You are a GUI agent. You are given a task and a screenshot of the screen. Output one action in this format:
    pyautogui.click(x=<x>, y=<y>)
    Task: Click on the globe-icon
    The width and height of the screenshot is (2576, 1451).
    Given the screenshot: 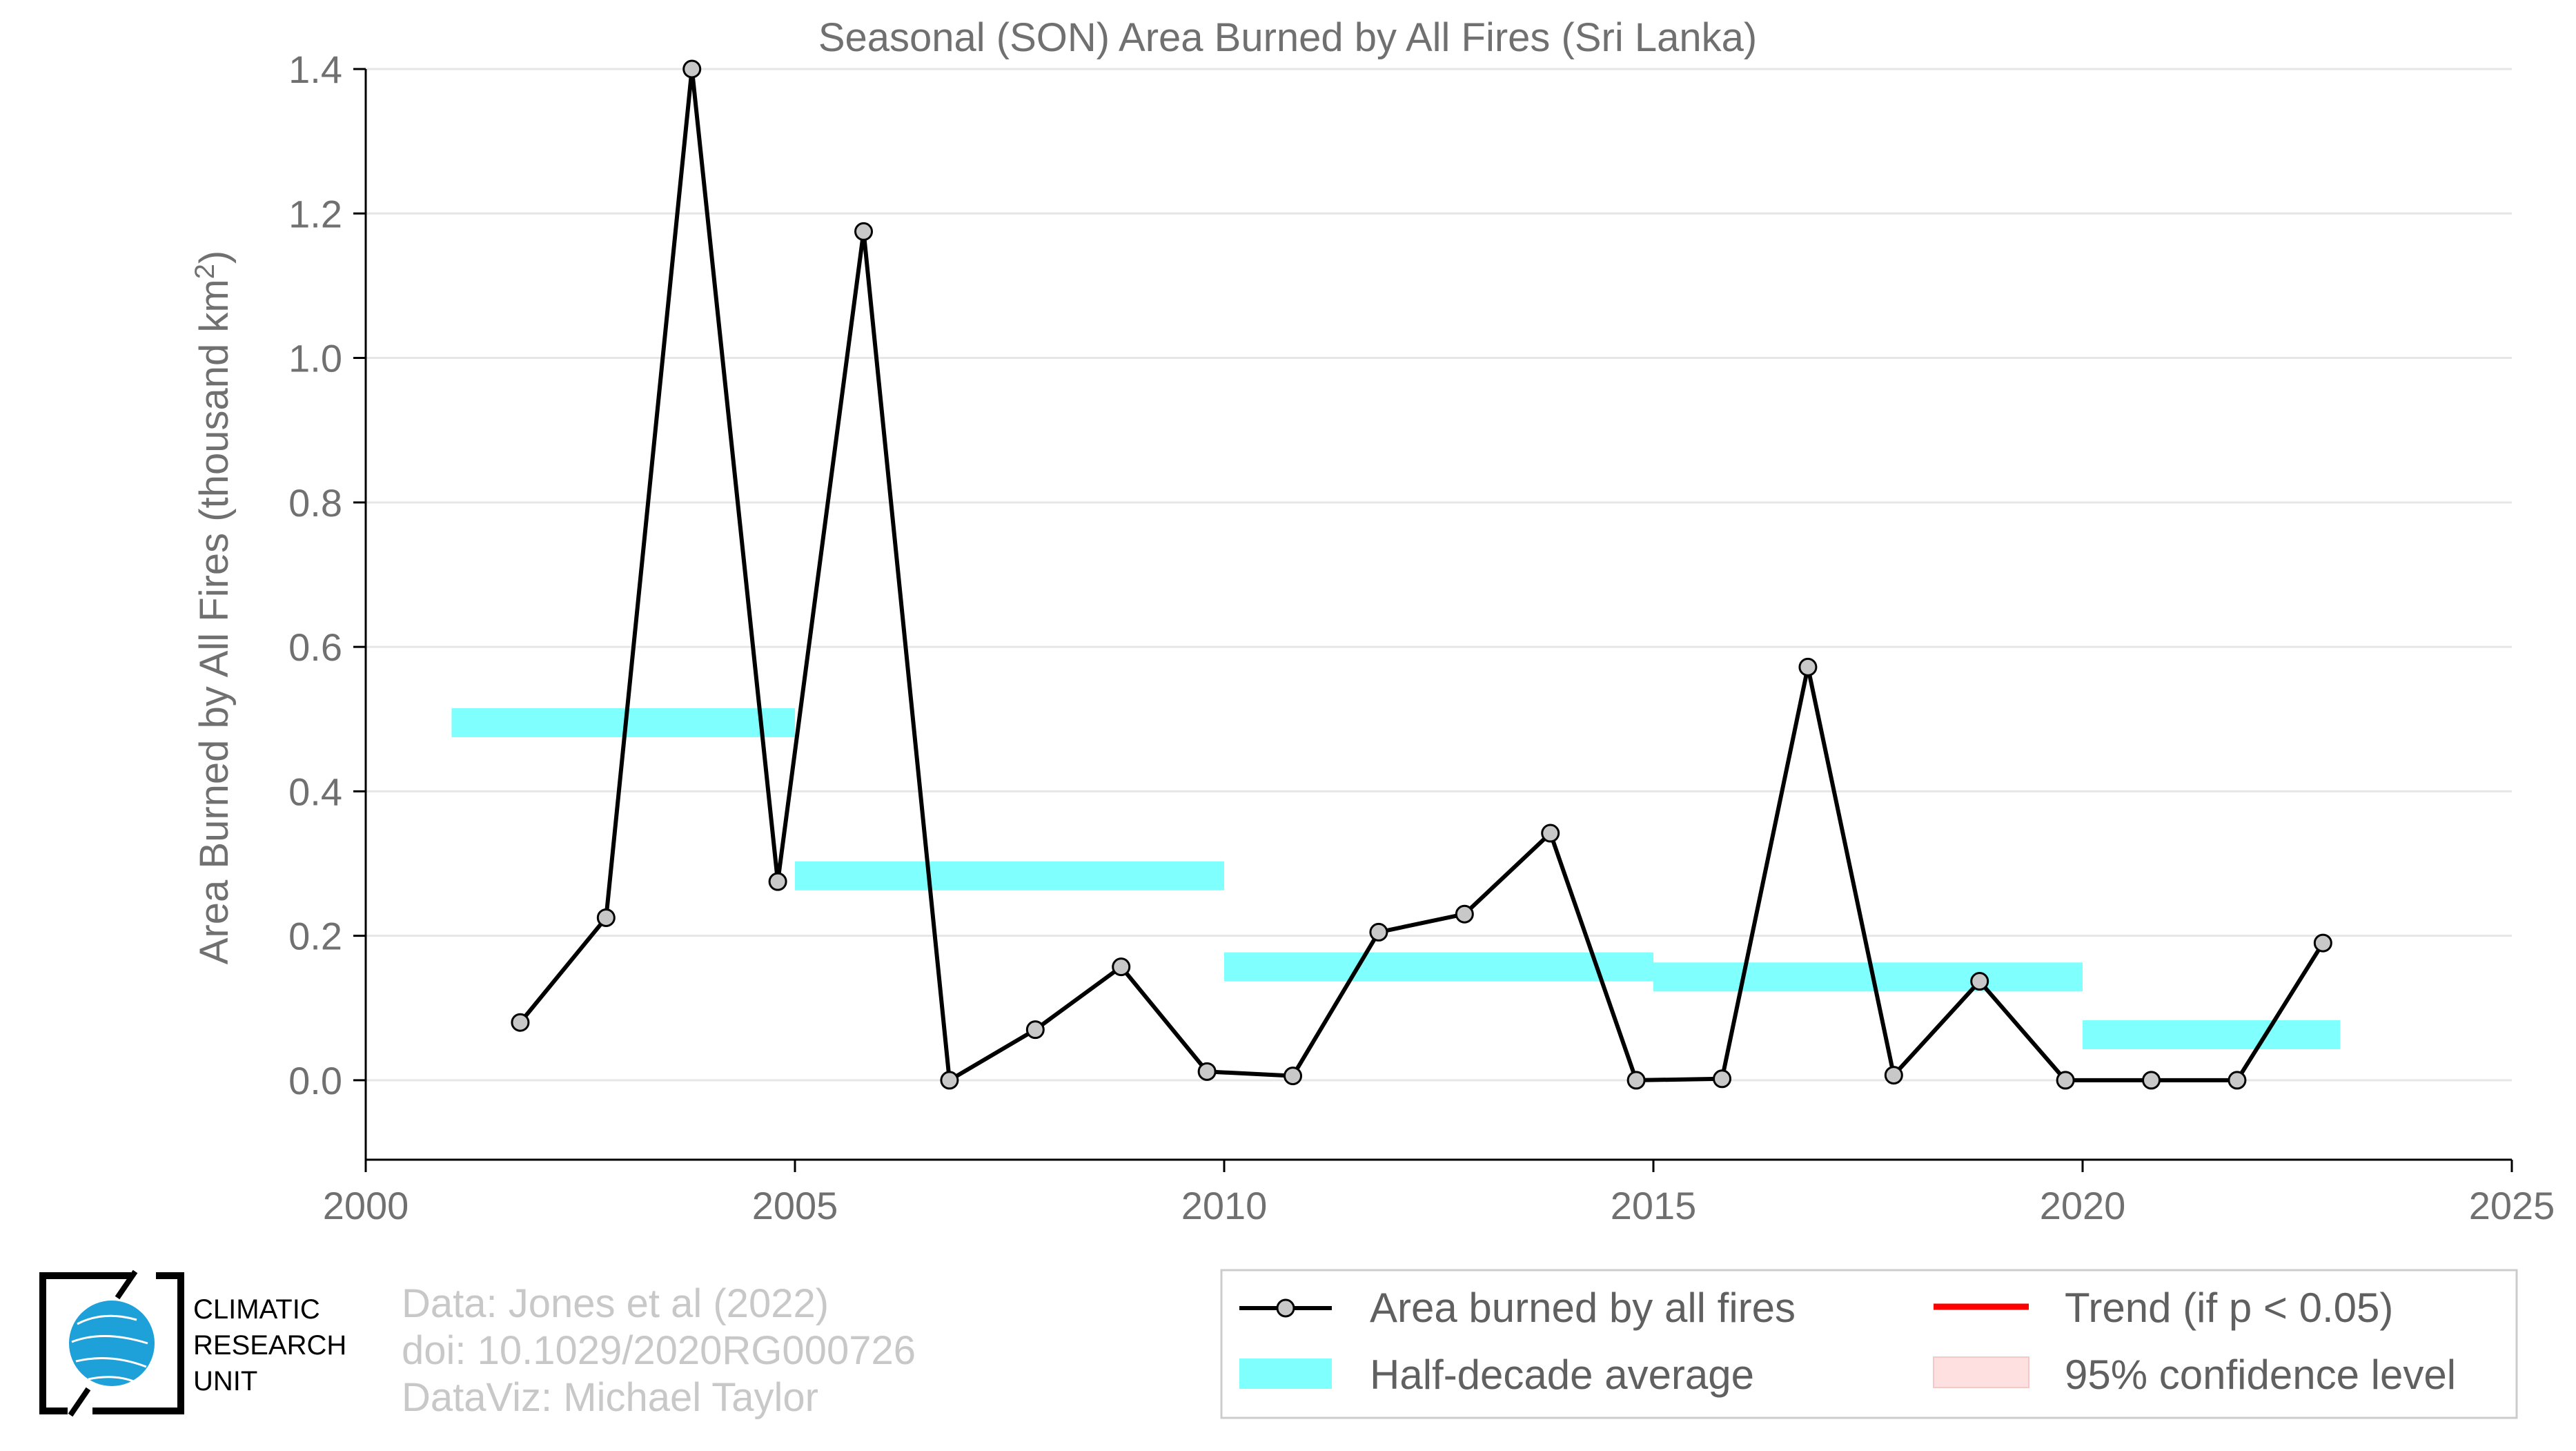 What is the action you would take?
    pyautogui.click(x=112, y=1344)
    